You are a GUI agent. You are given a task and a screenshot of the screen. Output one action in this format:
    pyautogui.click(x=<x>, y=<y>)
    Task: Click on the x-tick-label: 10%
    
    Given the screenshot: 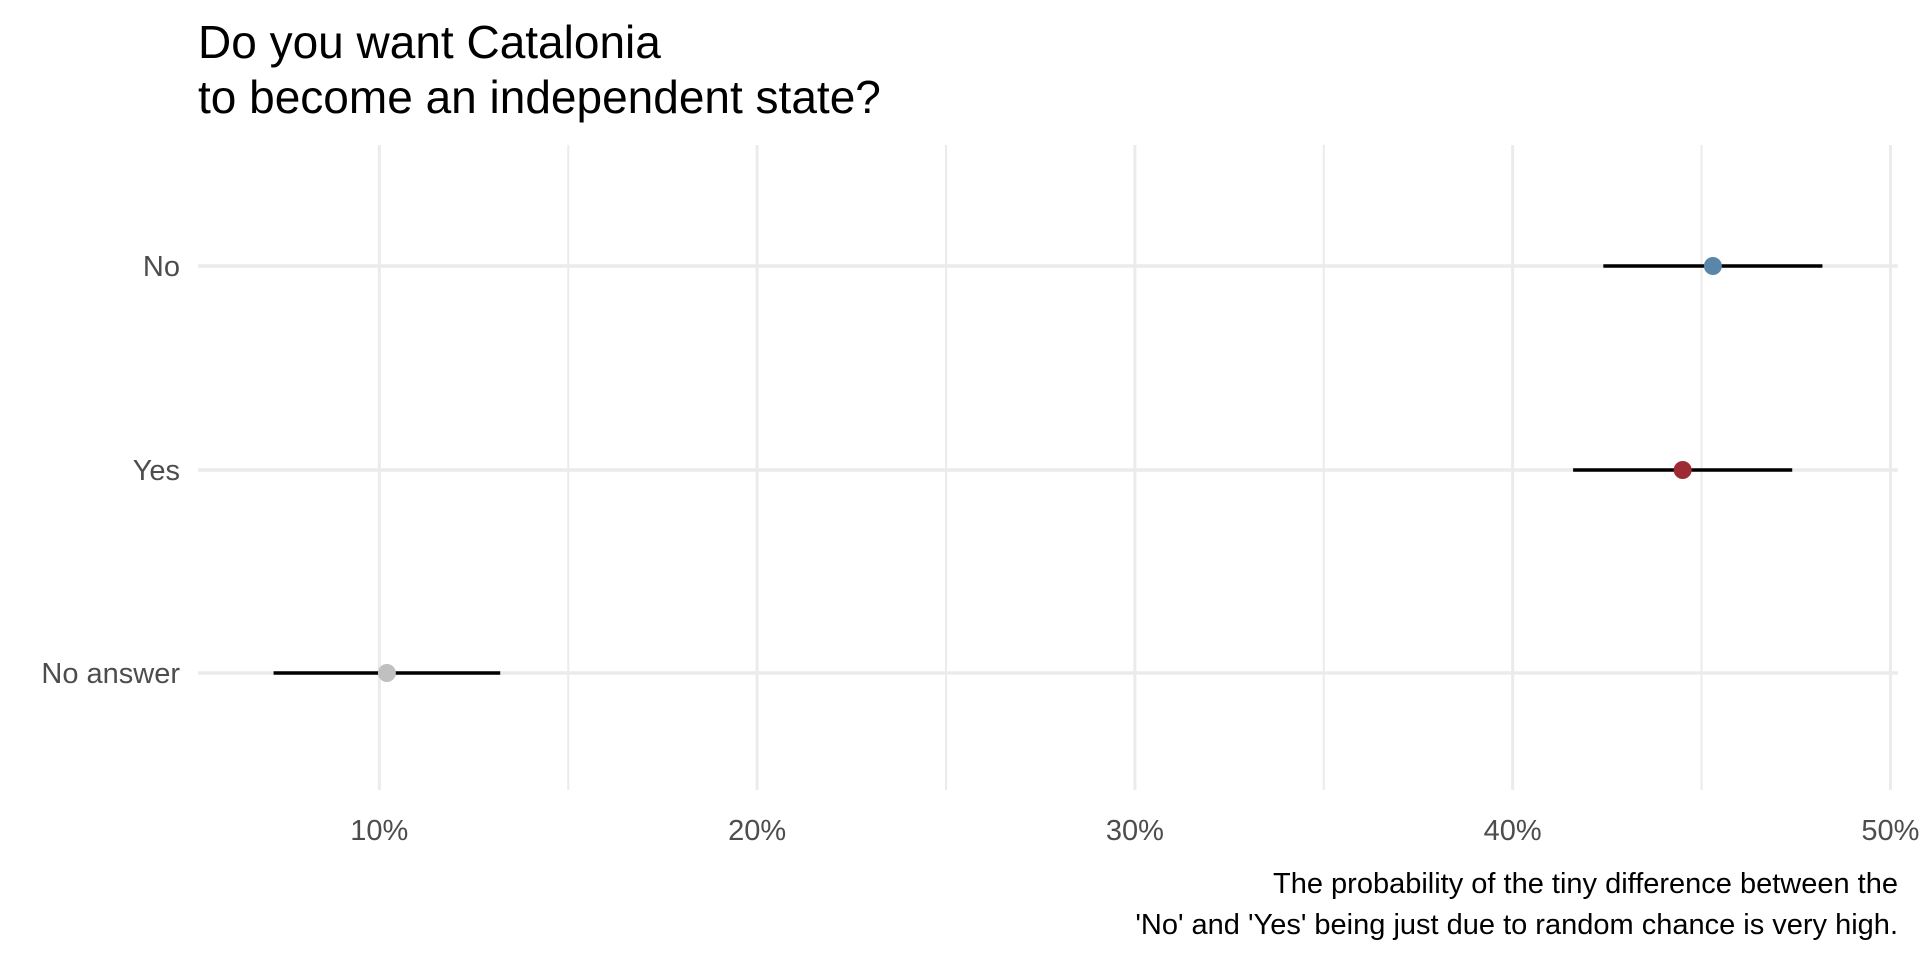 What is the action you would take?
    pyautogui.click(x=379, y=831)
    